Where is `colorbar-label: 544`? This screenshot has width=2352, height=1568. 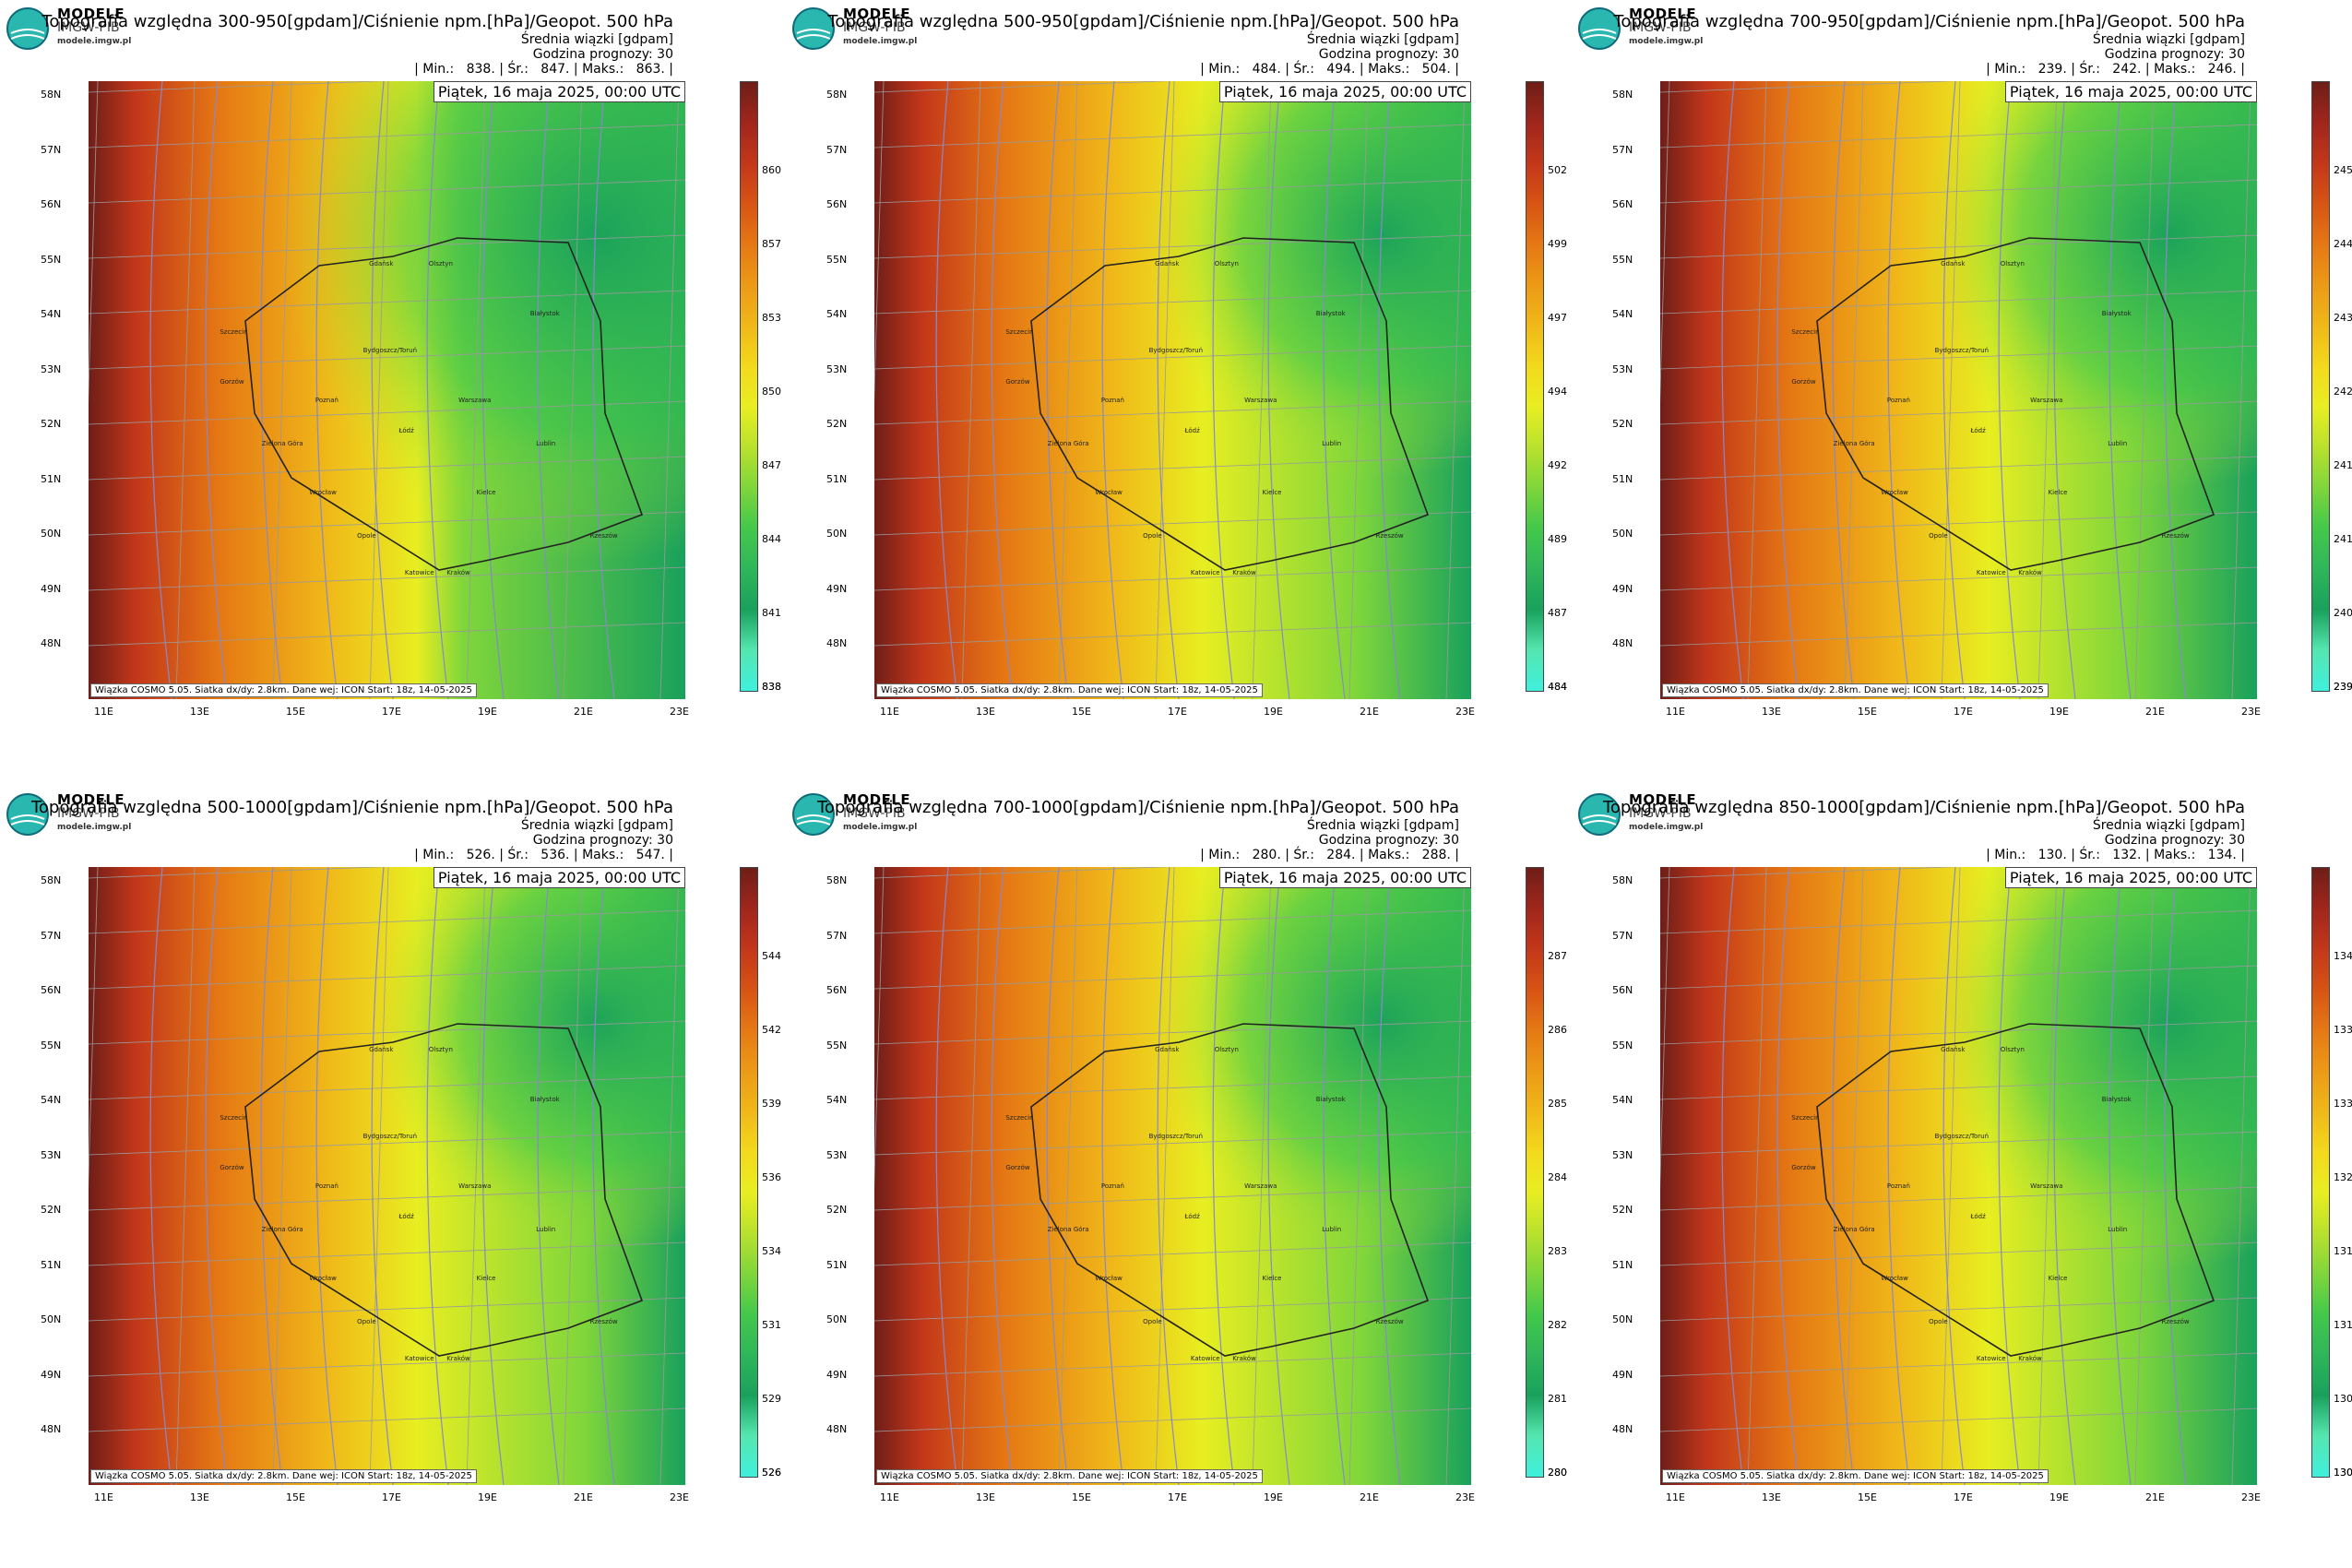
colorbar-label: 544 is located at coordinates (771, 956).